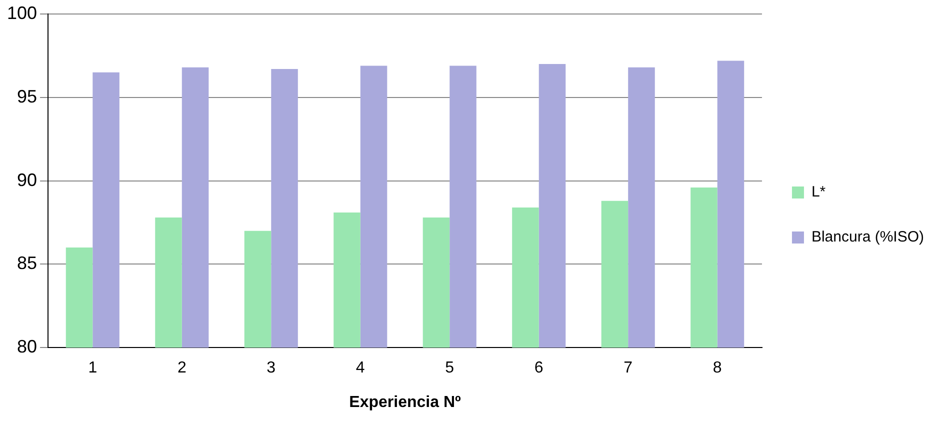  Describe the element at coordinates (27, 346) in the screenshot. I see `y-tick-label: 80` at that location.